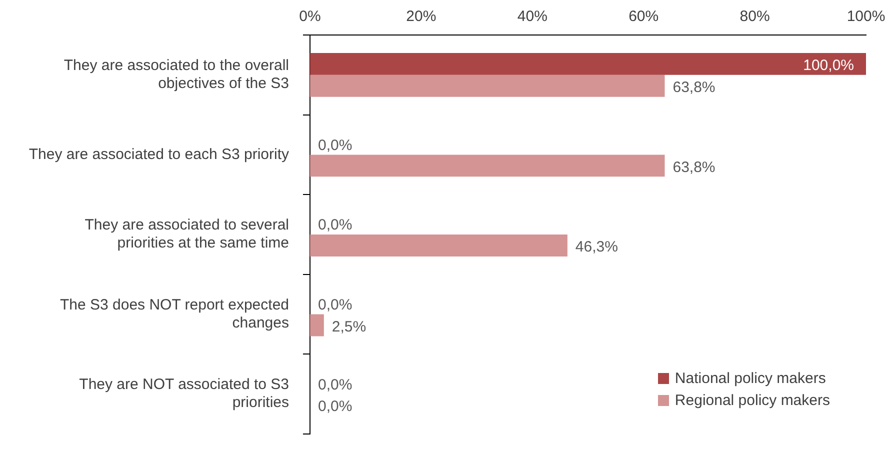 Image resolution: width=893 pixels, height=466 pixels. What do you see at coordinates (643, 17) in the screenshot?
I see `x-tick-label: 60%` at bounding box center [643, 17].